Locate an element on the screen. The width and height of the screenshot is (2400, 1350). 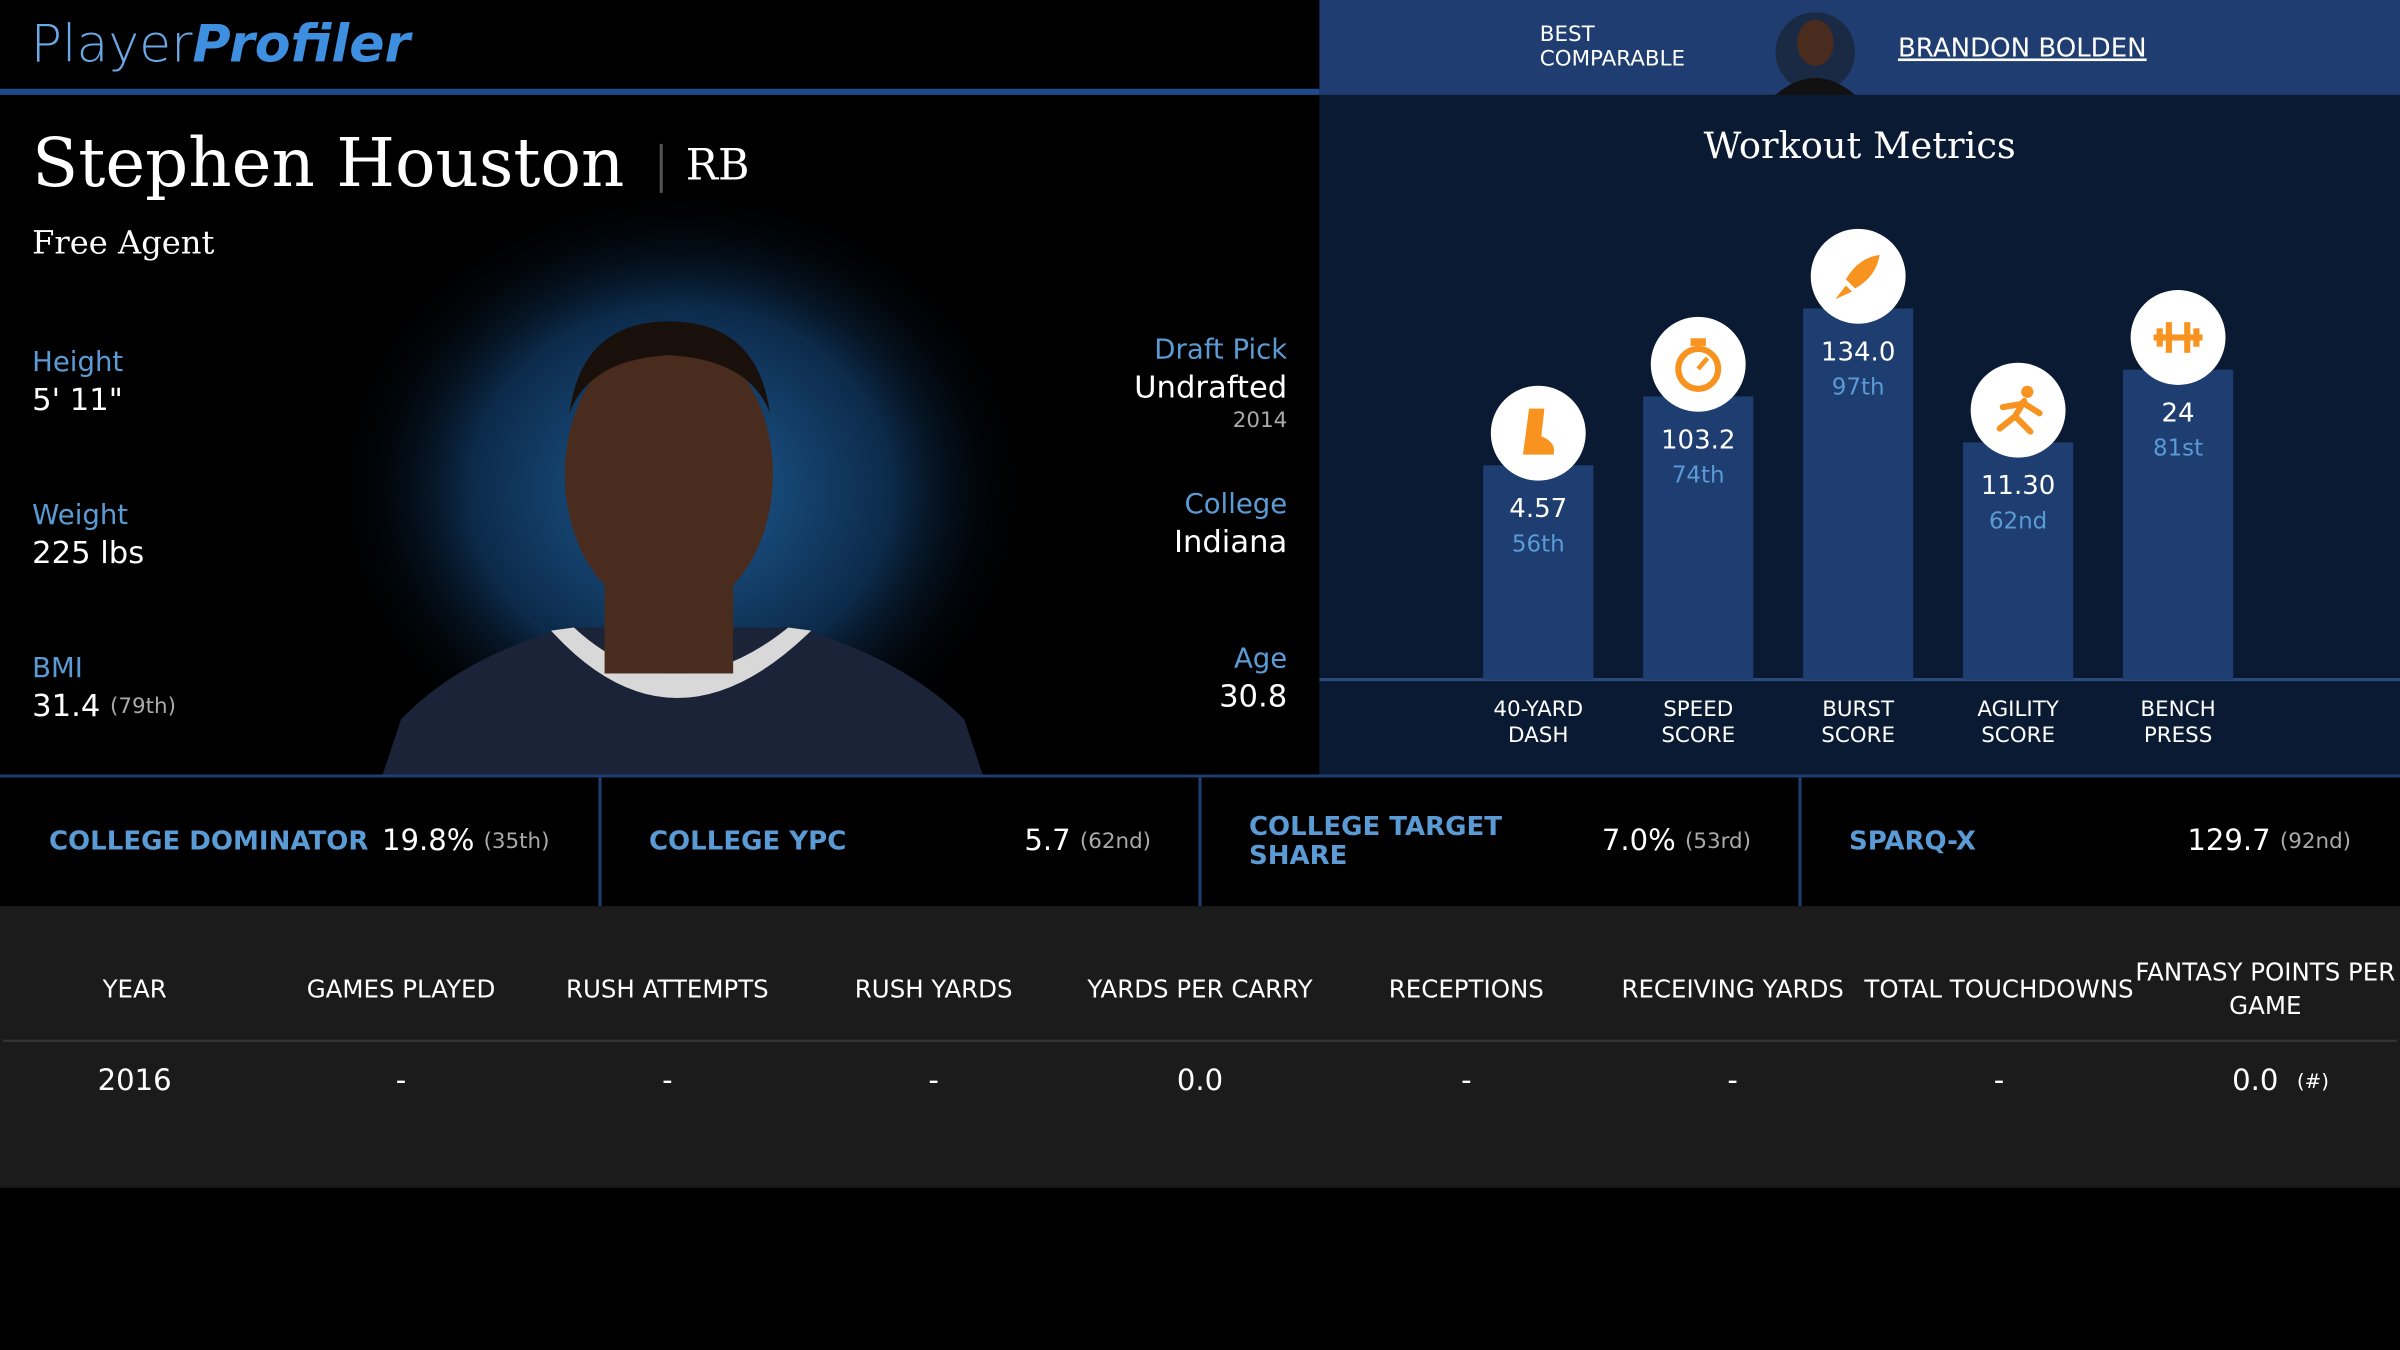
bio-value: Indiana is located at coordinates (1230, 542).